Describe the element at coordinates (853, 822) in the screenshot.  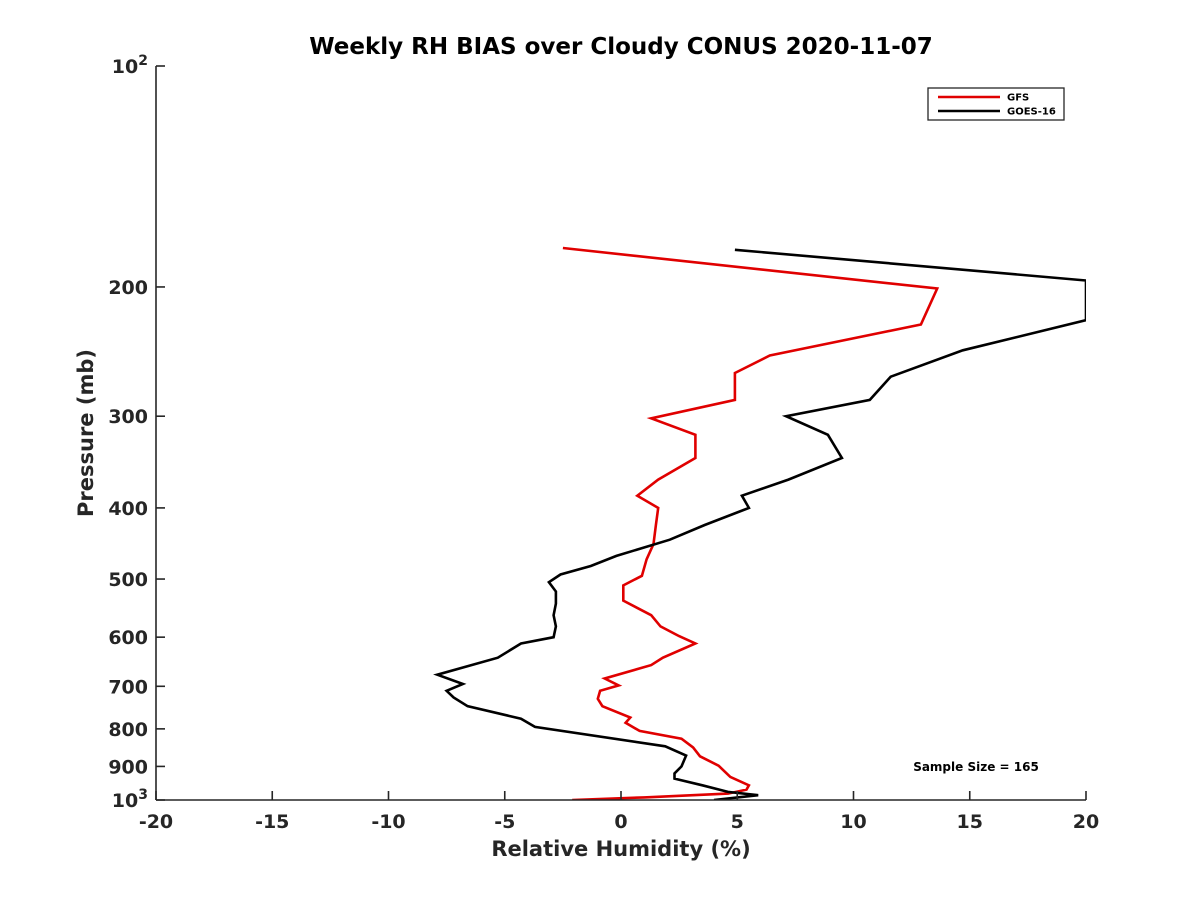
I see `x-tick-label: 10` at that location.